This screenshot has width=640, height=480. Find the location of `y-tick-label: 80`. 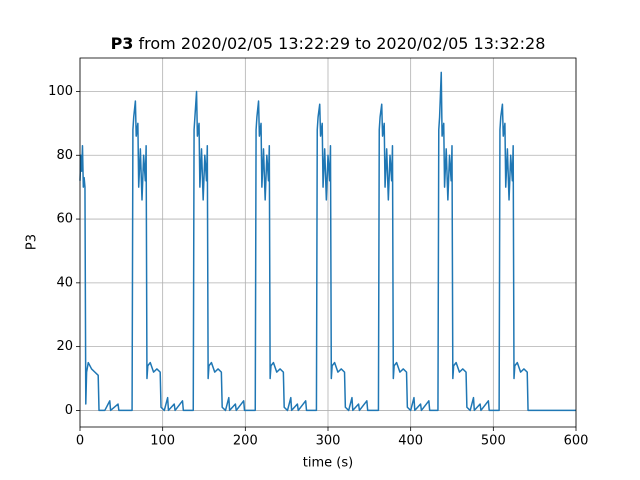

y-tick-label: 80 is located at coordinates (64, 155).